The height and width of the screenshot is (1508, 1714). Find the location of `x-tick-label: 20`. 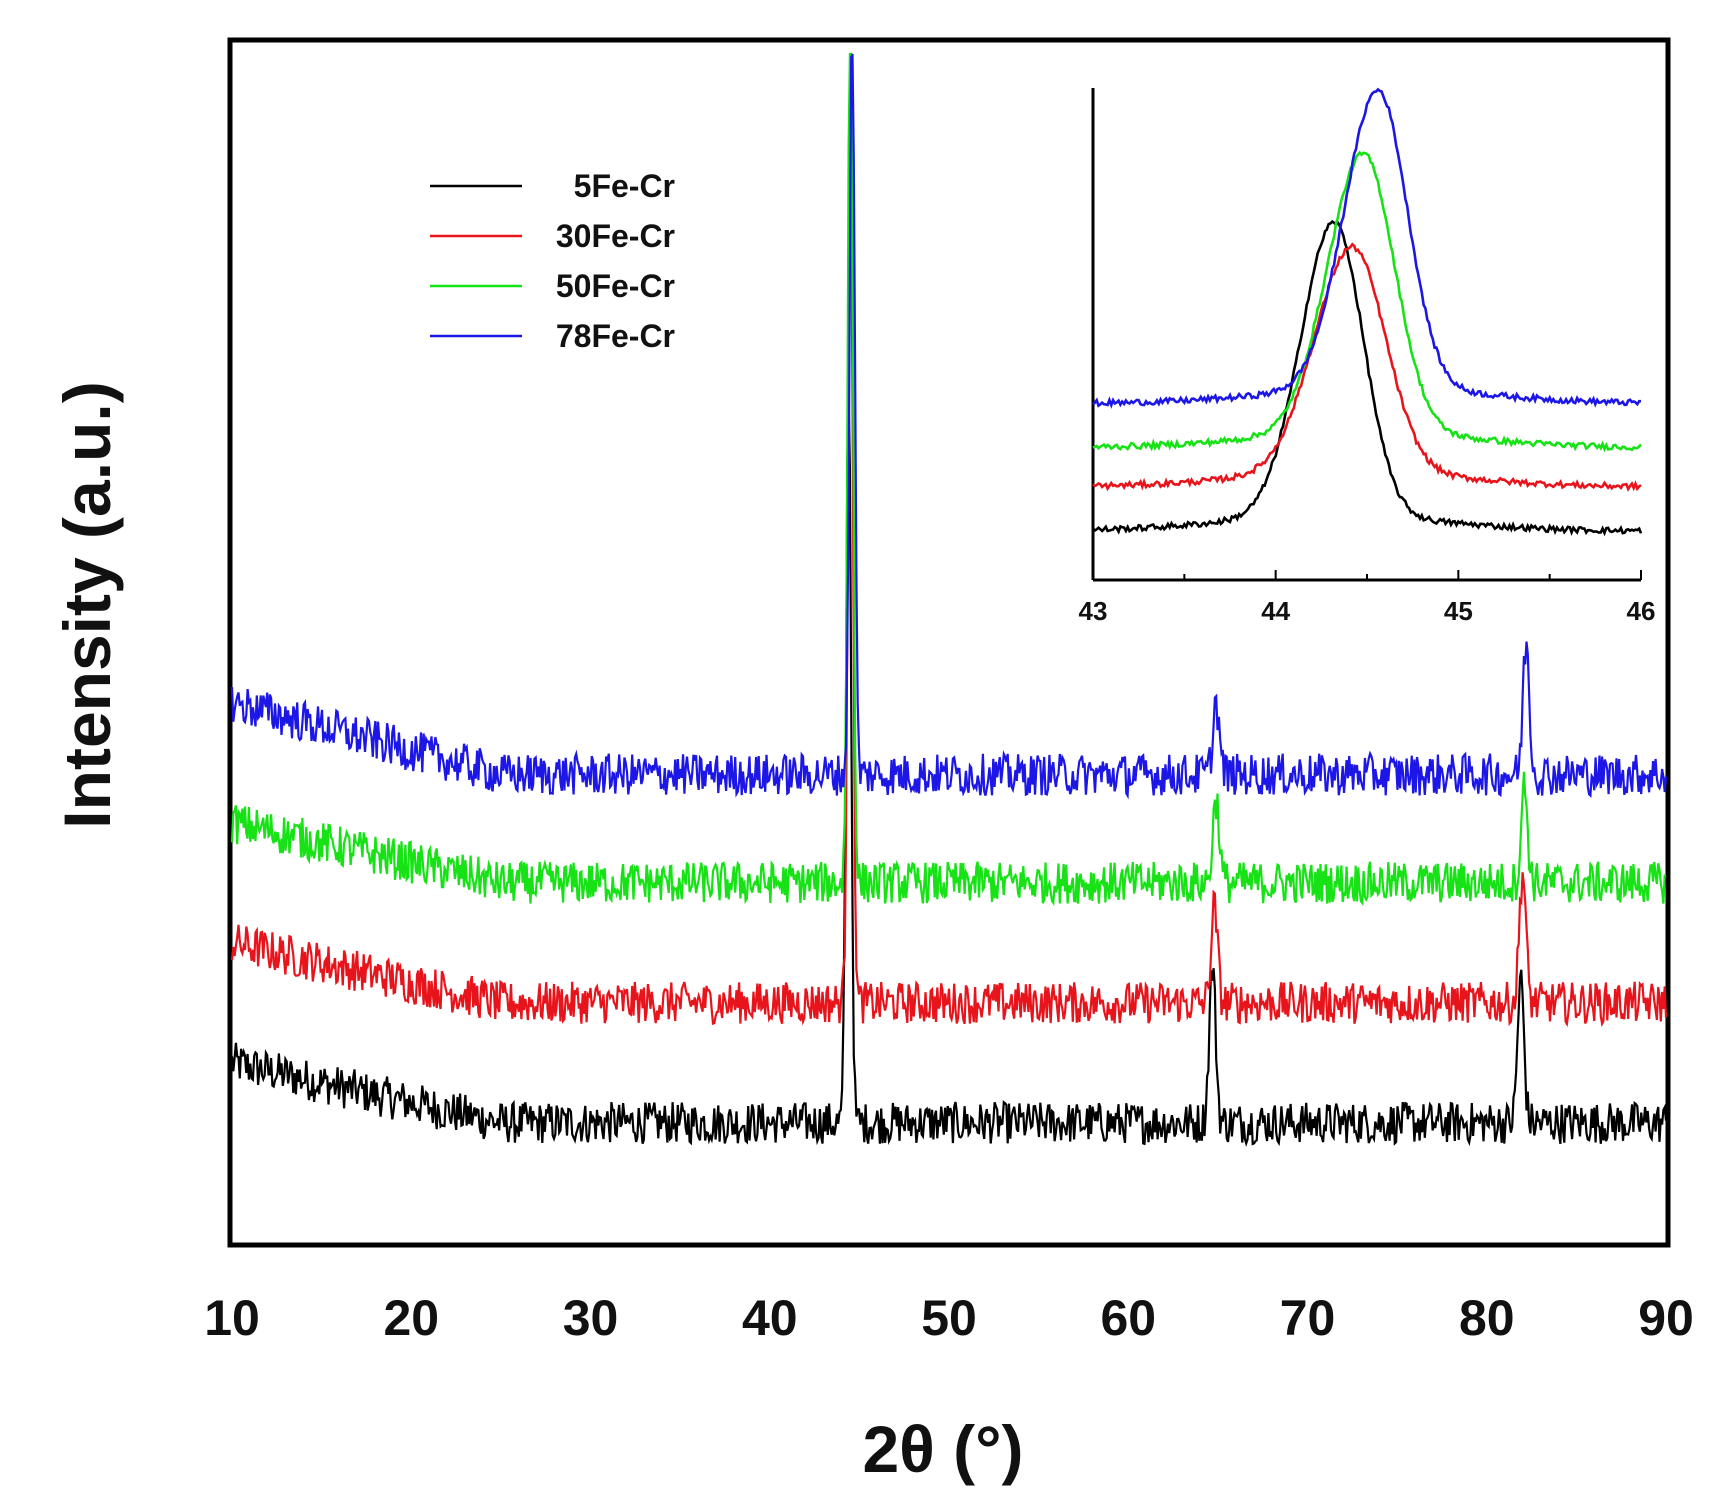

x-tick-label: 20 is located at coordinates (411, 1318).